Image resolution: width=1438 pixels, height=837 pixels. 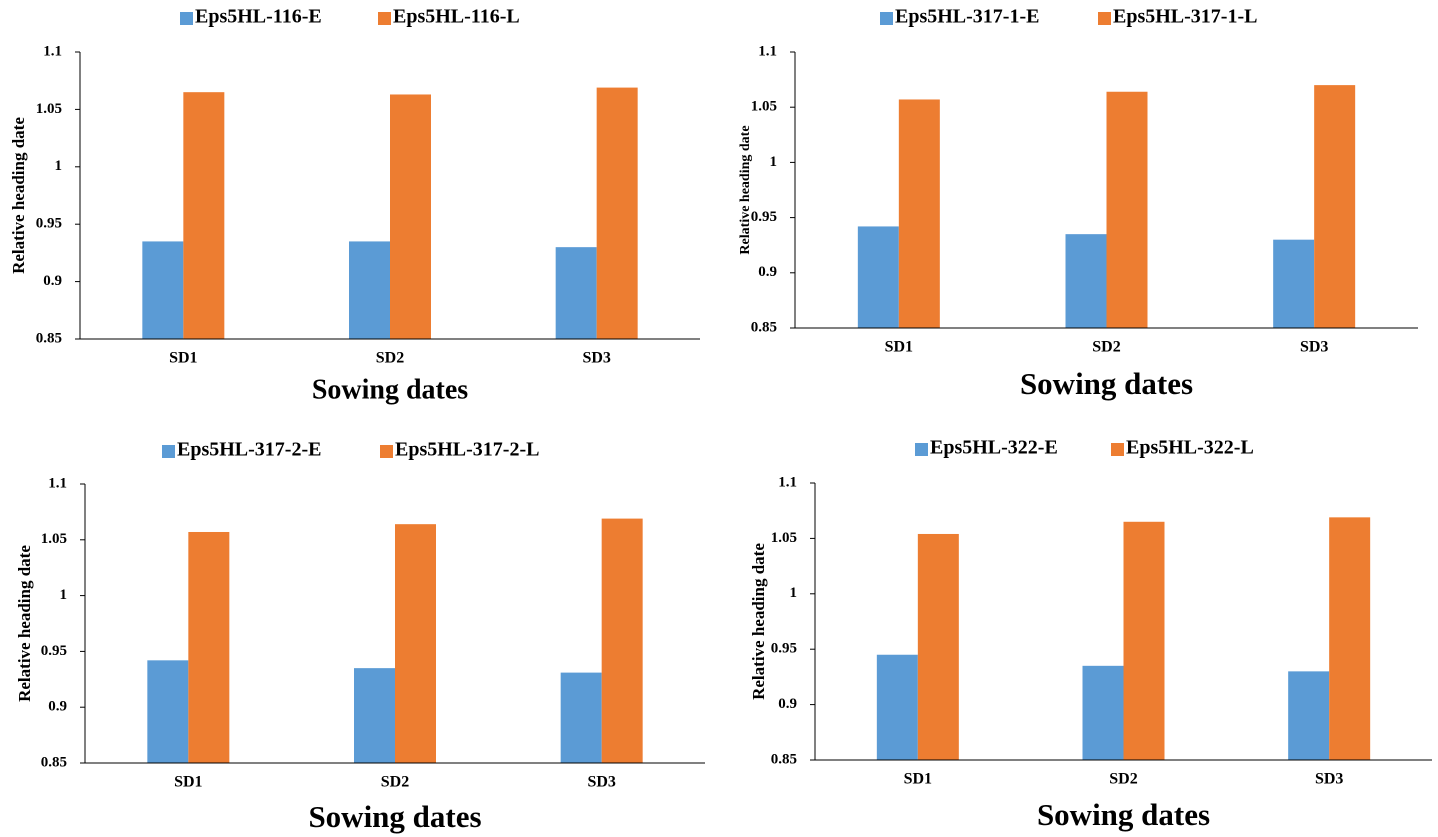 What do you see at coordinates (1185, 17) in the screenshot?
I see `legend-label: Eps5HL-317-1-L` at bounding box center [1185, 17].